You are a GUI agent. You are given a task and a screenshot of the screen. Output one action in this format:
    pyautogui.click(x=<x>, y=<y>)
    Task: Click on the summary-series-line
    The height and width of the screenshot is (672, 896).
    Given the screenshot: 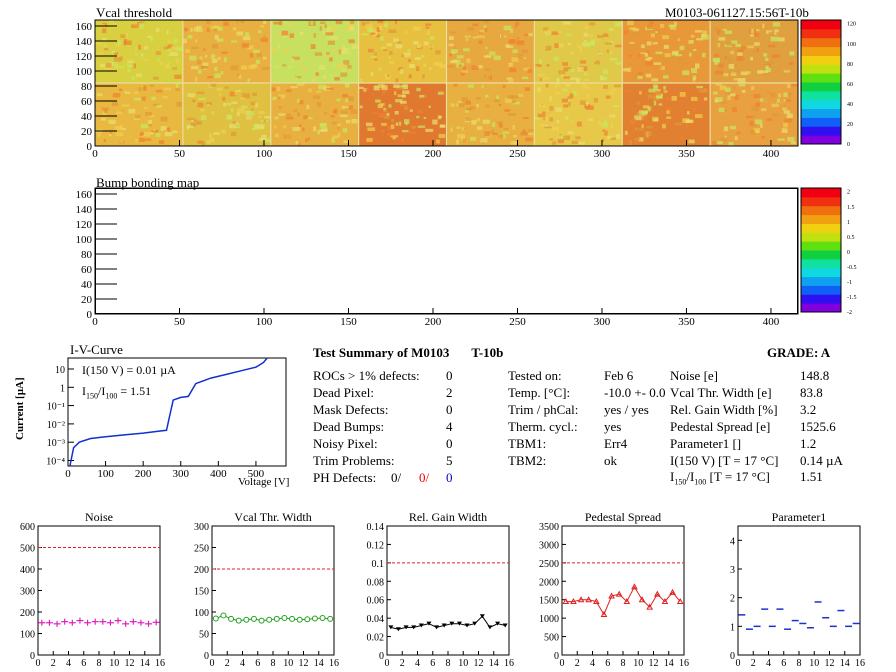 What is the action you would take?
    pyautogui.click(x=273, y=618)
    